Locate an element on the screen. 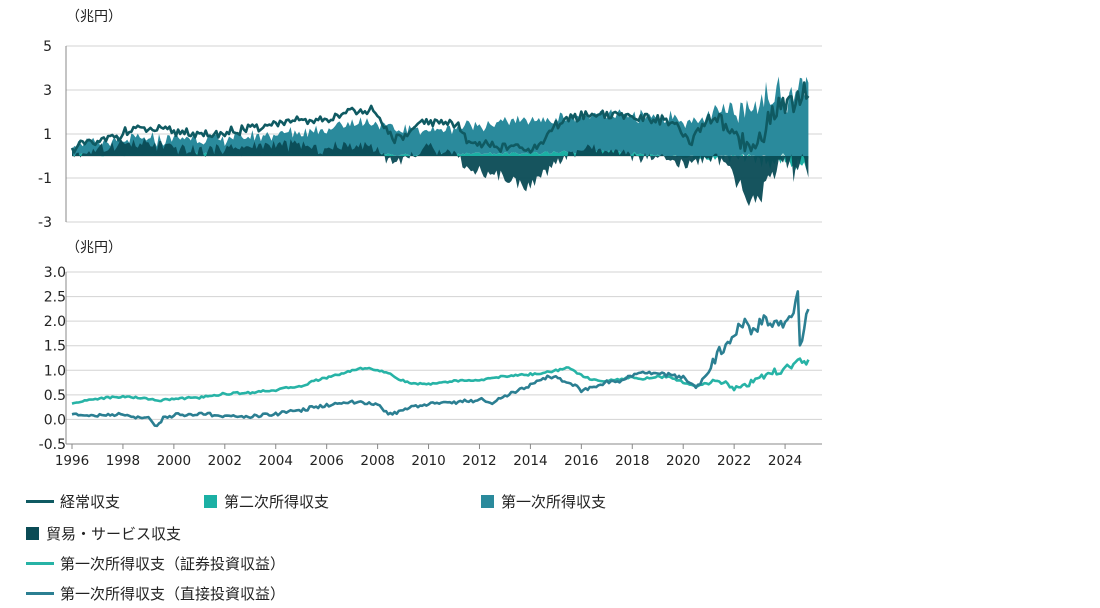 Image resolution: width=1100 pixels, height=608 pixels. top-y-tick-label: 3 is located at coordinates (47, 91).